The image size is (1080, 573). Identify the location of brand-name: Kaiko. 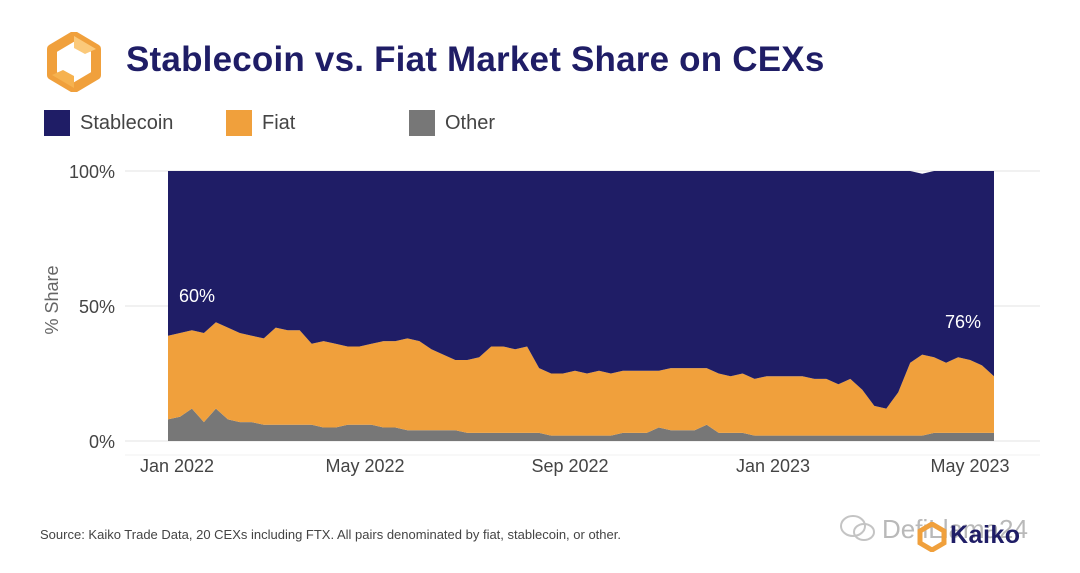
(985, 535).